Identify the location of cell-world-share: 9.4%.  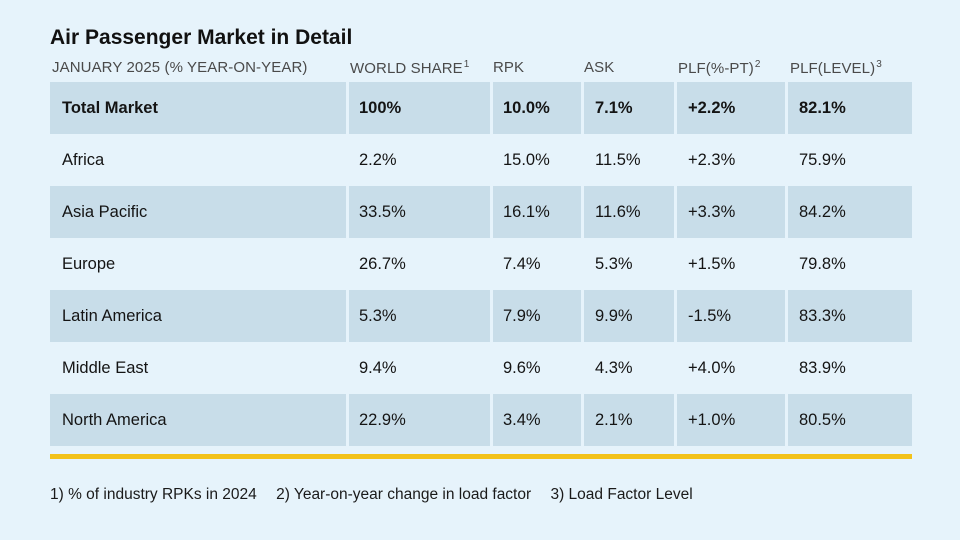
(378, 368).